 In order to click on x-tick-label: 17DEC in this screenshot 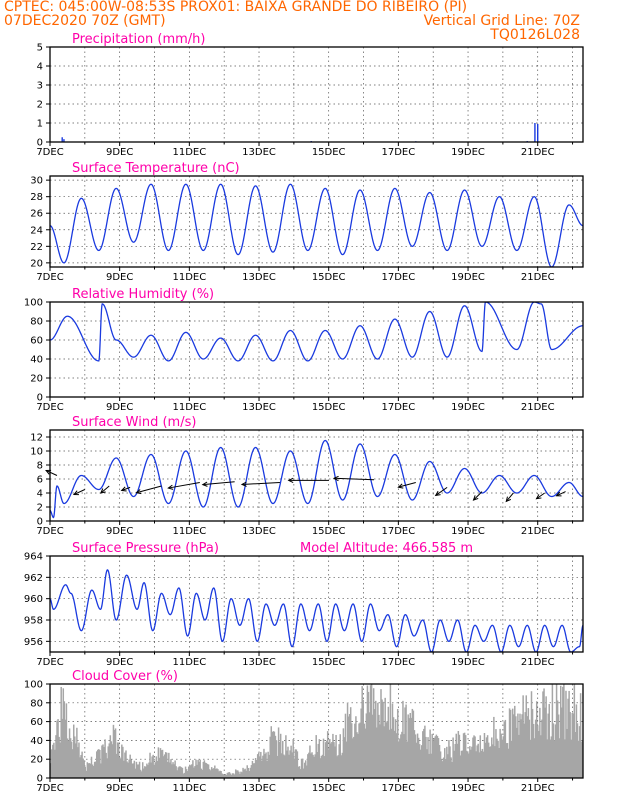, I will do `click(398, 277)`.